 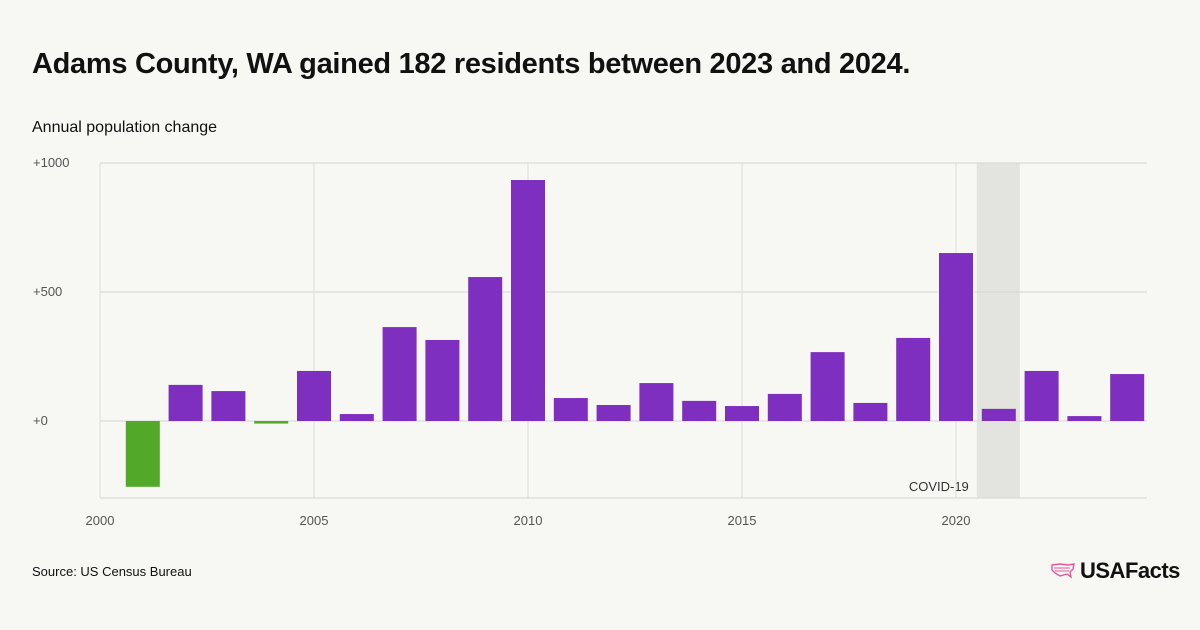 I want to click on x-tick-label: 2000, so click(x=100, y=520).